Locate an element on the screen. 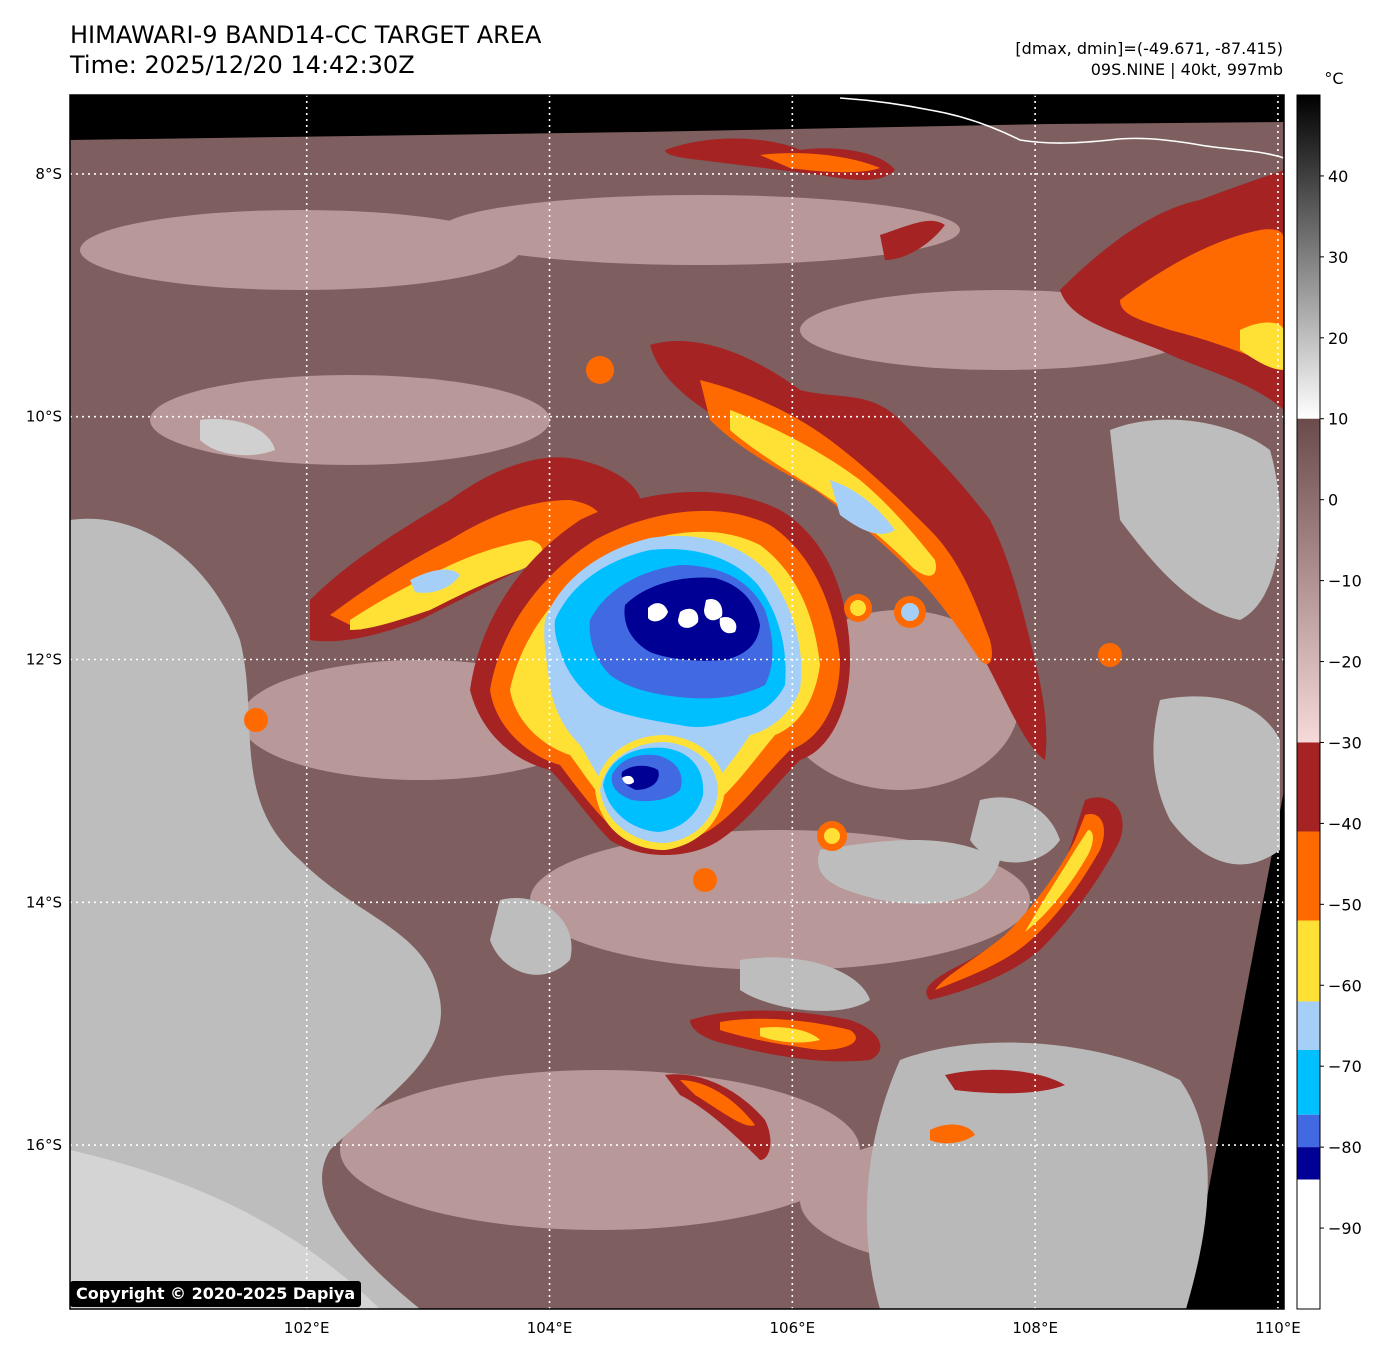 The image size is (1388, 1359). colorbar-tick-label: −40 is located at coordinates (1345, 823).